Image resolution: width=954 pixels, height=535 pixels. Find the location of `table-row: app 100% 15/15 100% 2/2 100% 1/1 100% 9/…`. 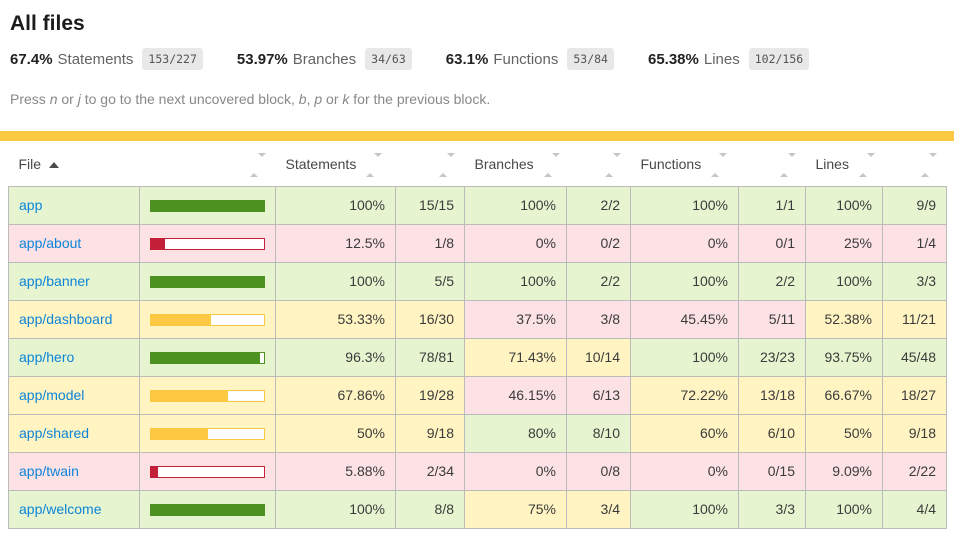

table-row: app 100% 15/15 100% 2/2 100% 1/1 100% 9/… is located at coordinates (477, 205).